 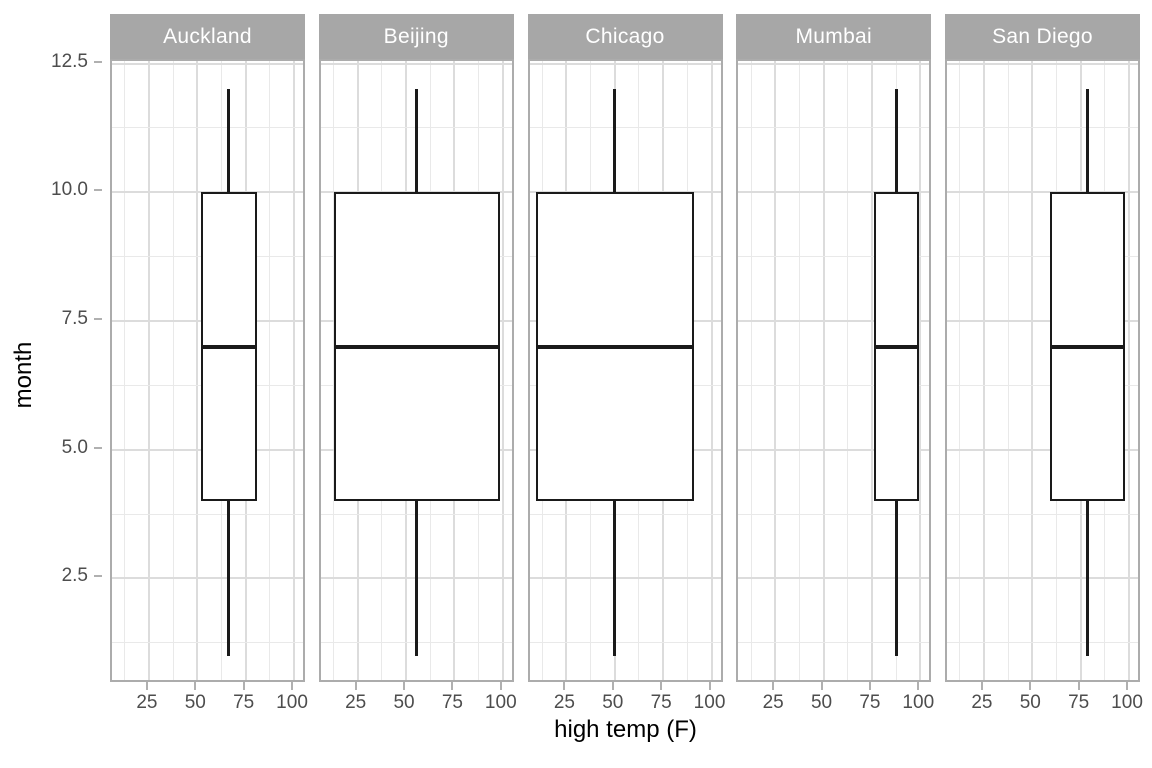 I want to click on facet-panel-mumbai, so click(x=834, y=370).